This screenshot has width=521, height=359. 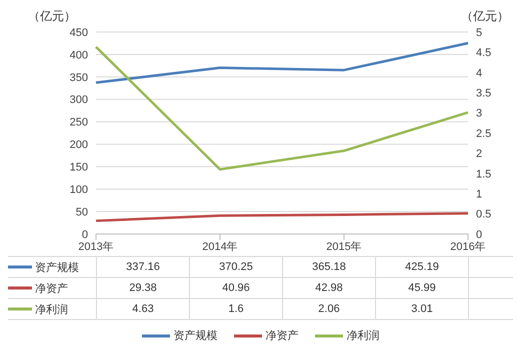 What do you see at coordinates (79, 32) in the screenshot?
I see `y-tick-label: 450` at bounding box center [79, 32].